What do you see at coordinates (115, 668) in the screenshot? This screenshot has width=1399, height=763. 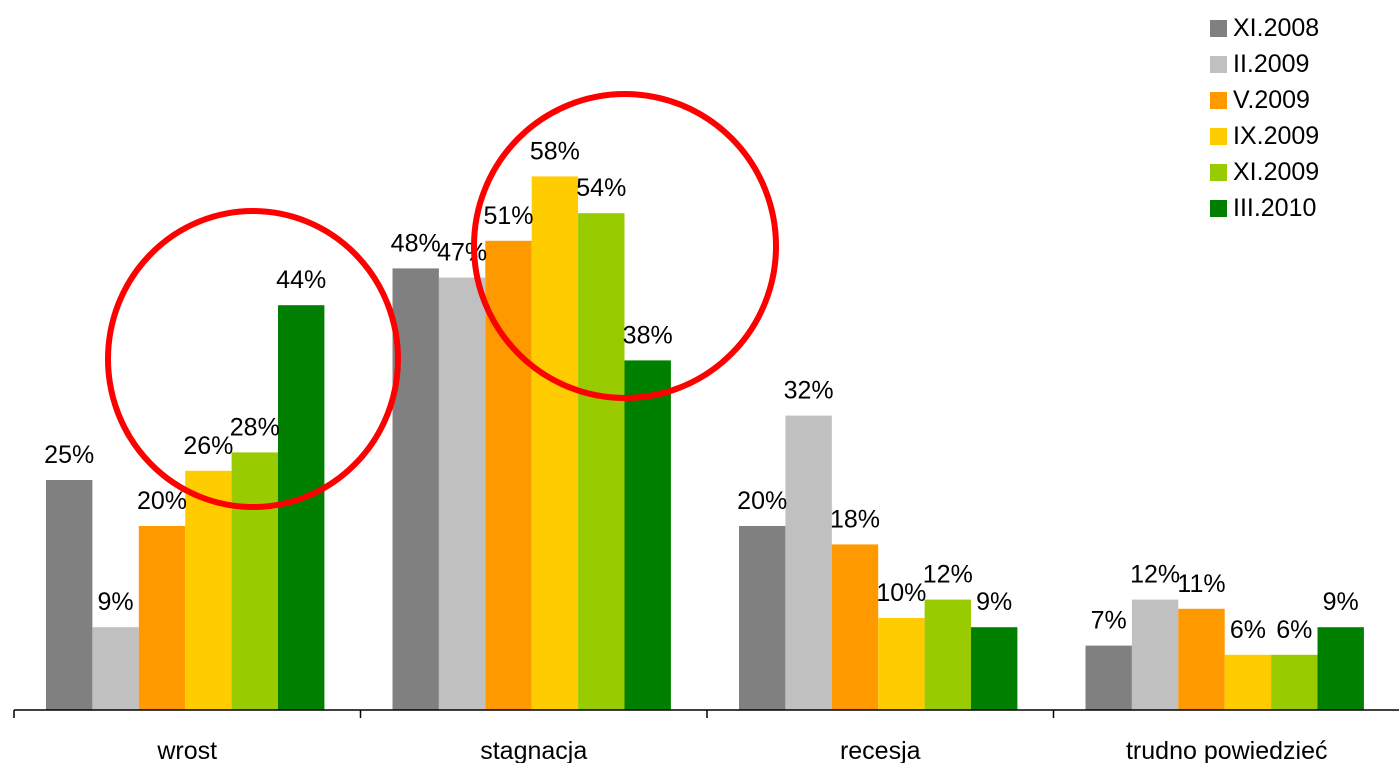 I see `bar-wrost-ii-2009` at bounding box center [115, 668].